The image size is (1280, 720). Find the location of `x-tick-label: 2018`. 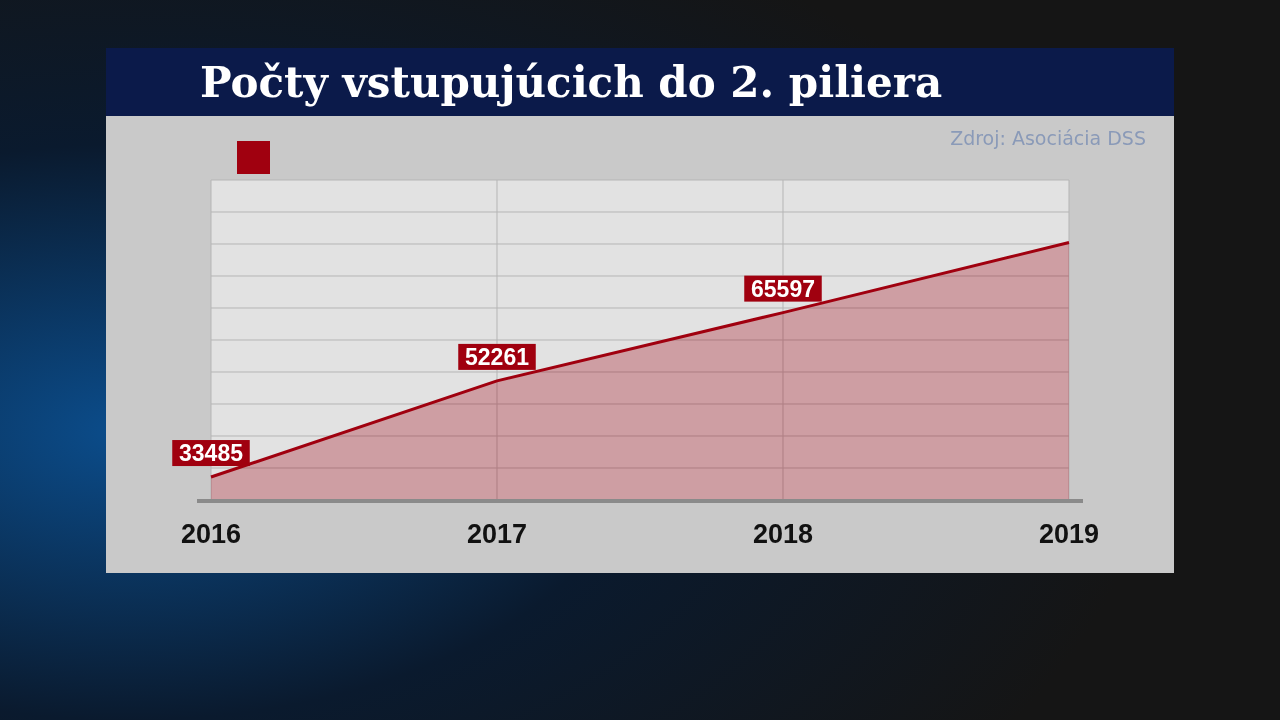

x-tick-label: 2018 is located at coordinates (783, 534).